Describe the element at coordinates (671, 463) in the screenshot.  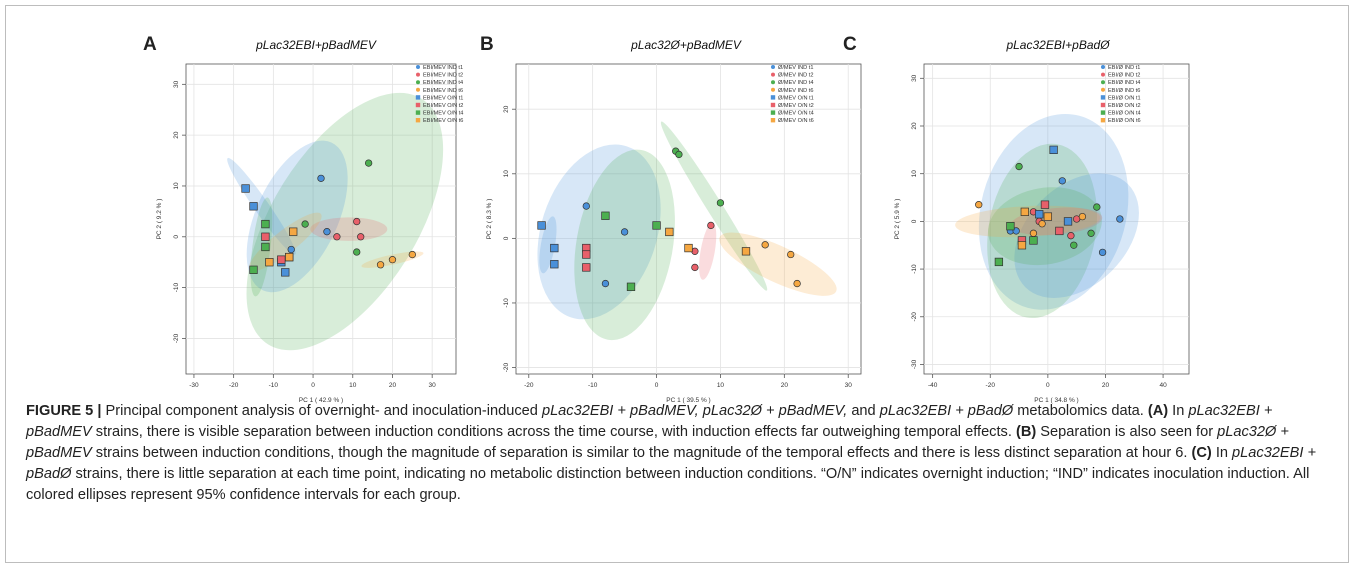
I see `caption-segment: pLac32EBI + pBadØ` at that location.